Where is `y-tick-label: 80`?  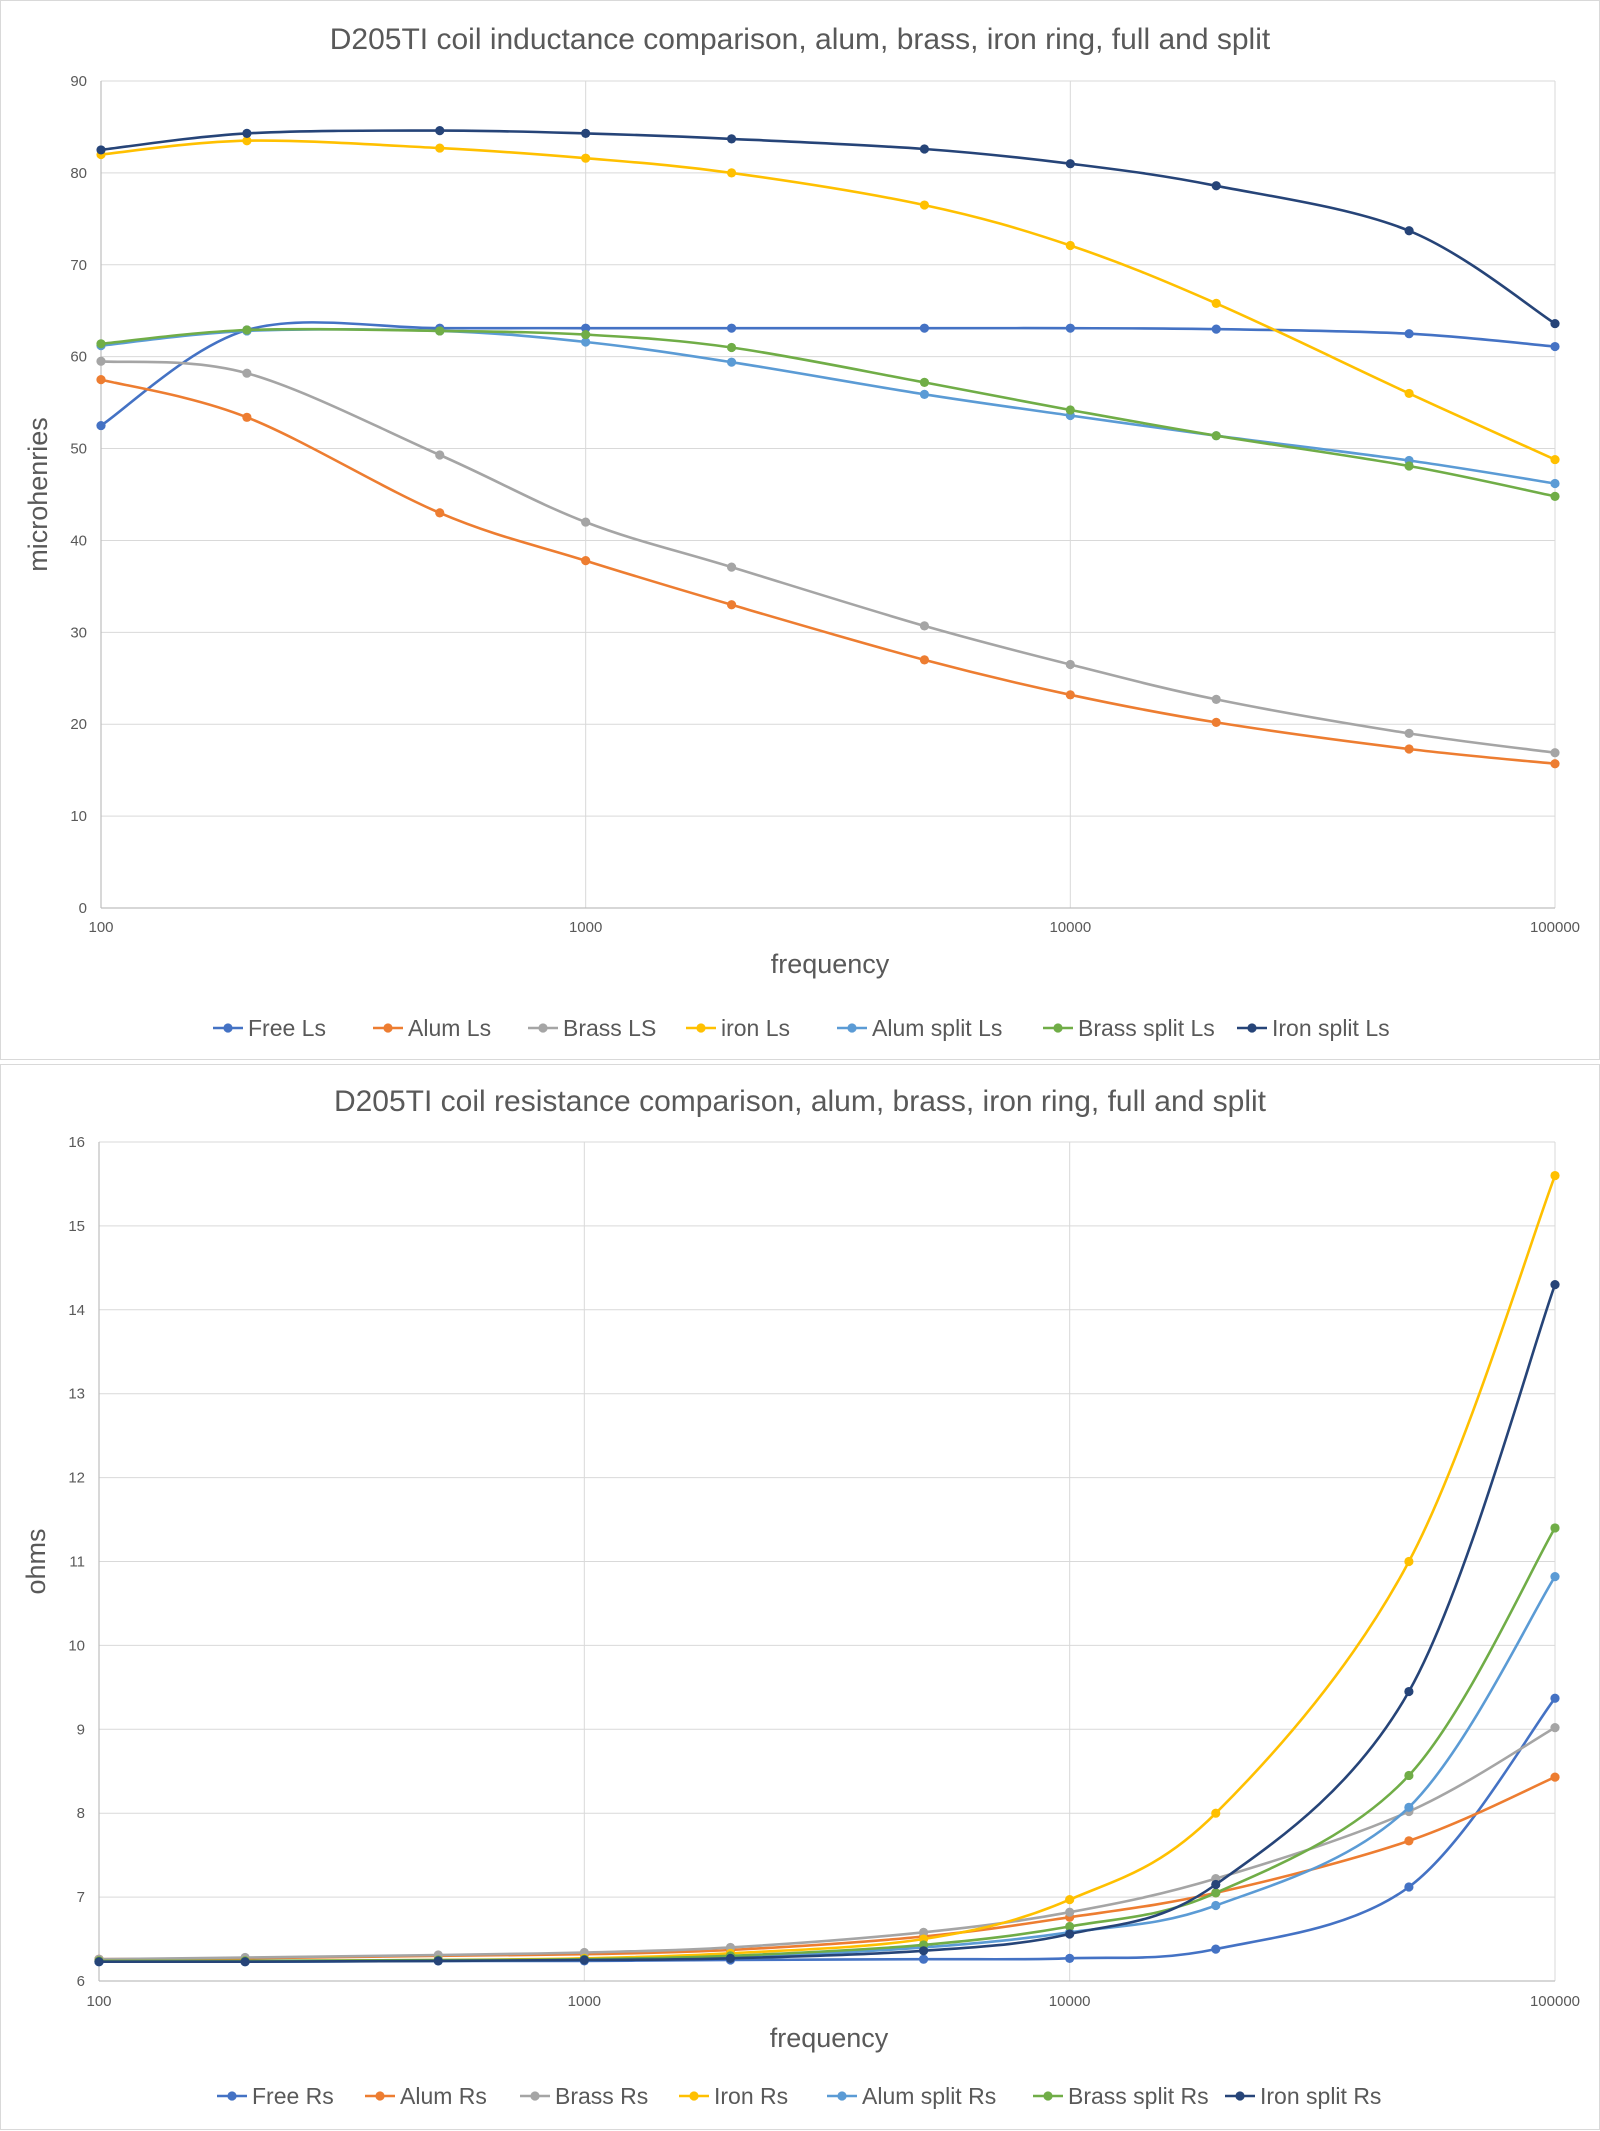 y-tick-label: 80 is located at coordinates (78, 173).